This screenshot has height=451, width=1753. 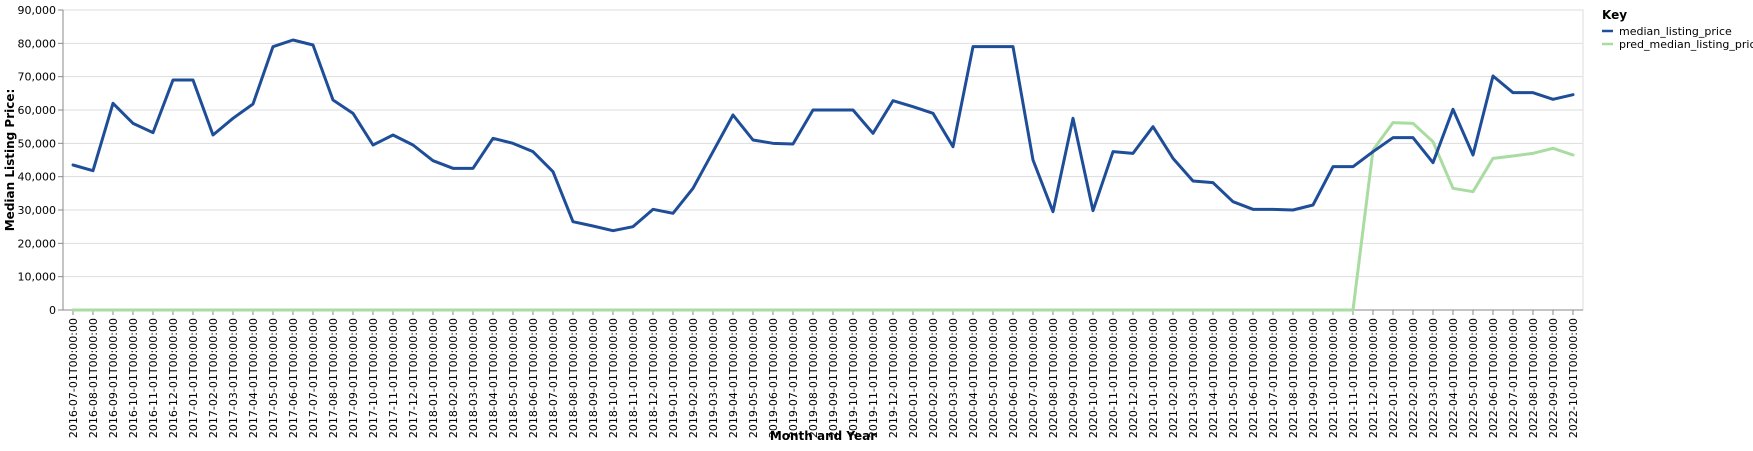 I want to click on x-tick-label: 2016-08-01T00:00:00, so click(x=93, y=378).